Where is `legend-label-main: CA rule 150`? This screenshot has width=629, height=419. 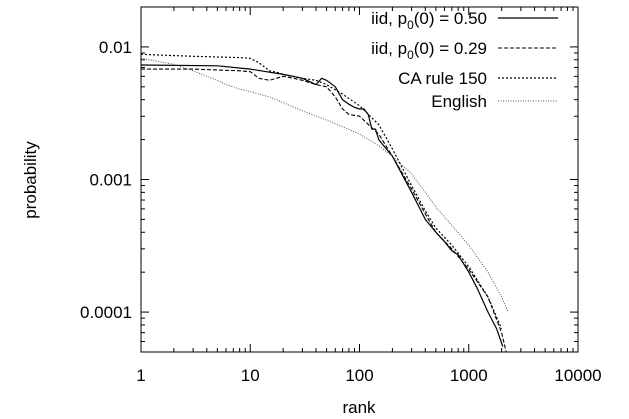
legend-label-main: CA rule 150 is located at coordinates (442, 78).